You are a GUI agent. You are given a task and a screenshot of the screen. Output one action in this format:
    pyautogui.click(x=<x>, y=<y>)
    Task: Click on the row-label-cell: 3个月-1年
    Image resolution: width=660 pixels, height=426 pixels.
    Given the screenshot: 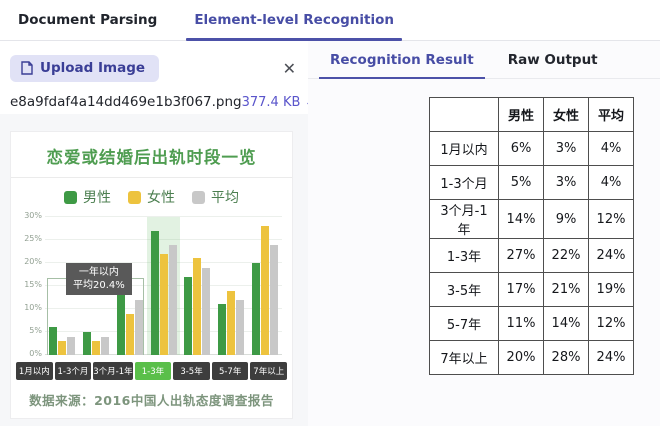 What is the action you would take?
    pyautogui.click(x=464, y=219)
    